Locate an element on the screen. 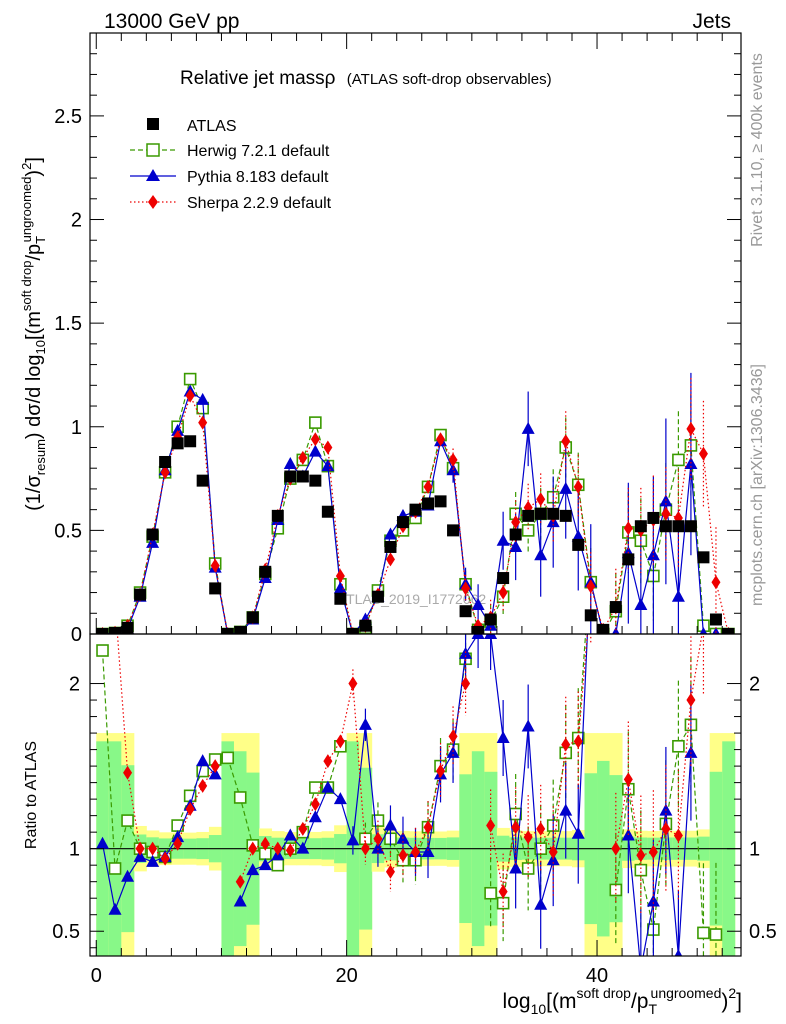  ratio-tick-label-right: 0.5 is located at coordinates (763, 932).